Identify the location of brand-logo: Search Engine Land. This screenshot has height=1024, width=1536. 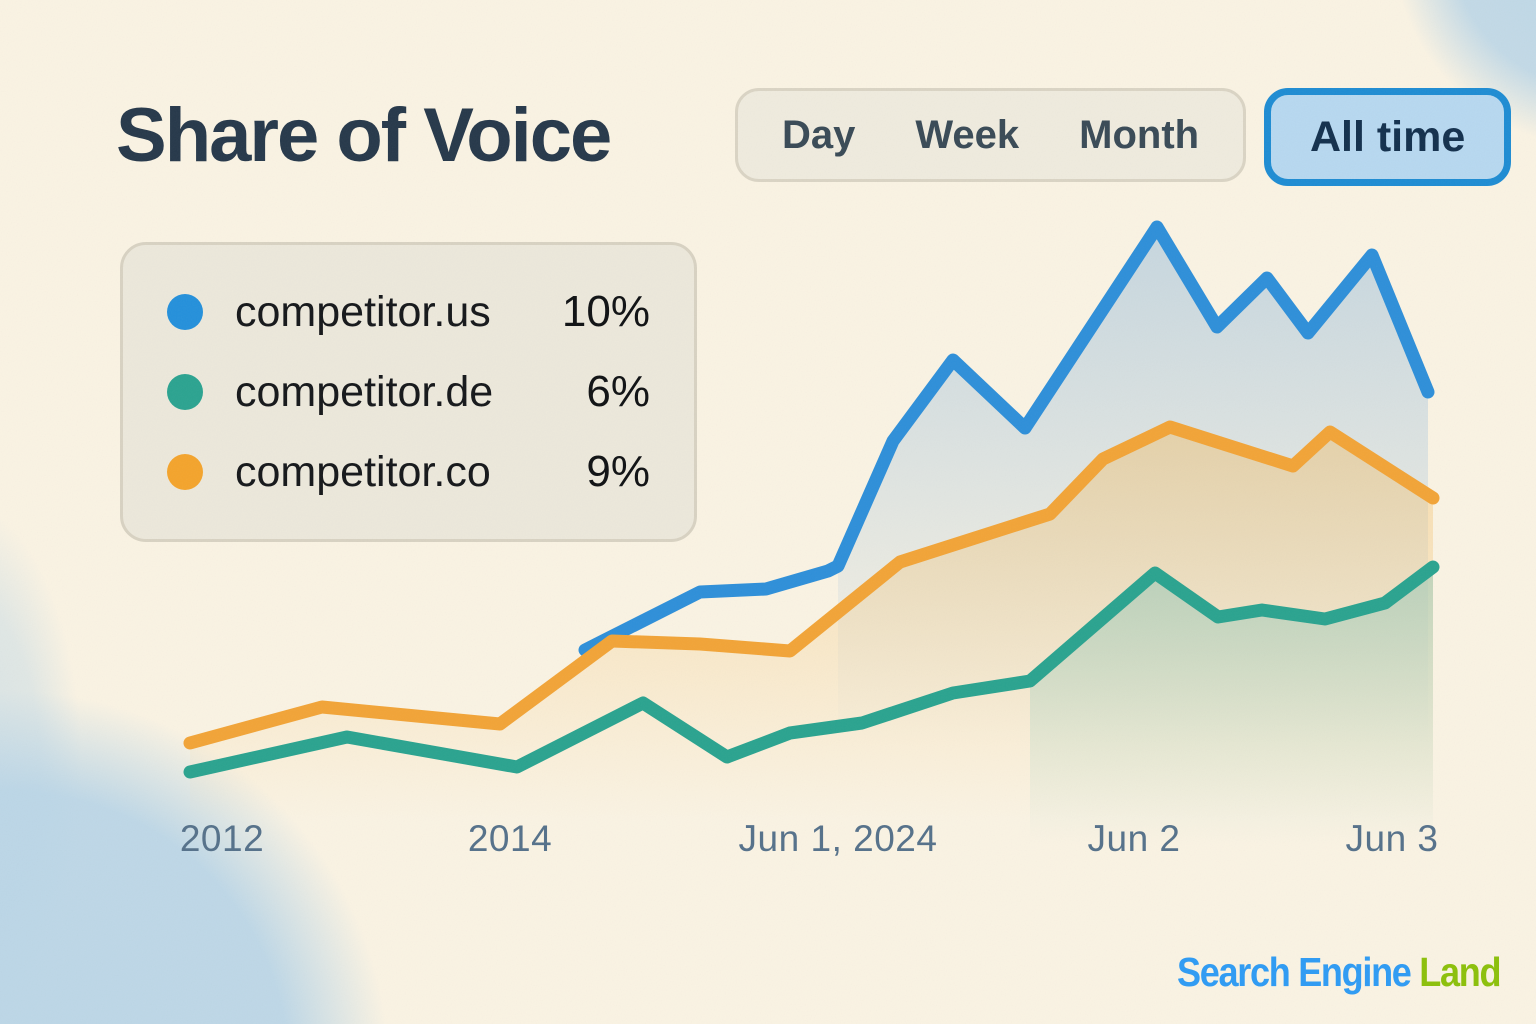
(1338, 972).